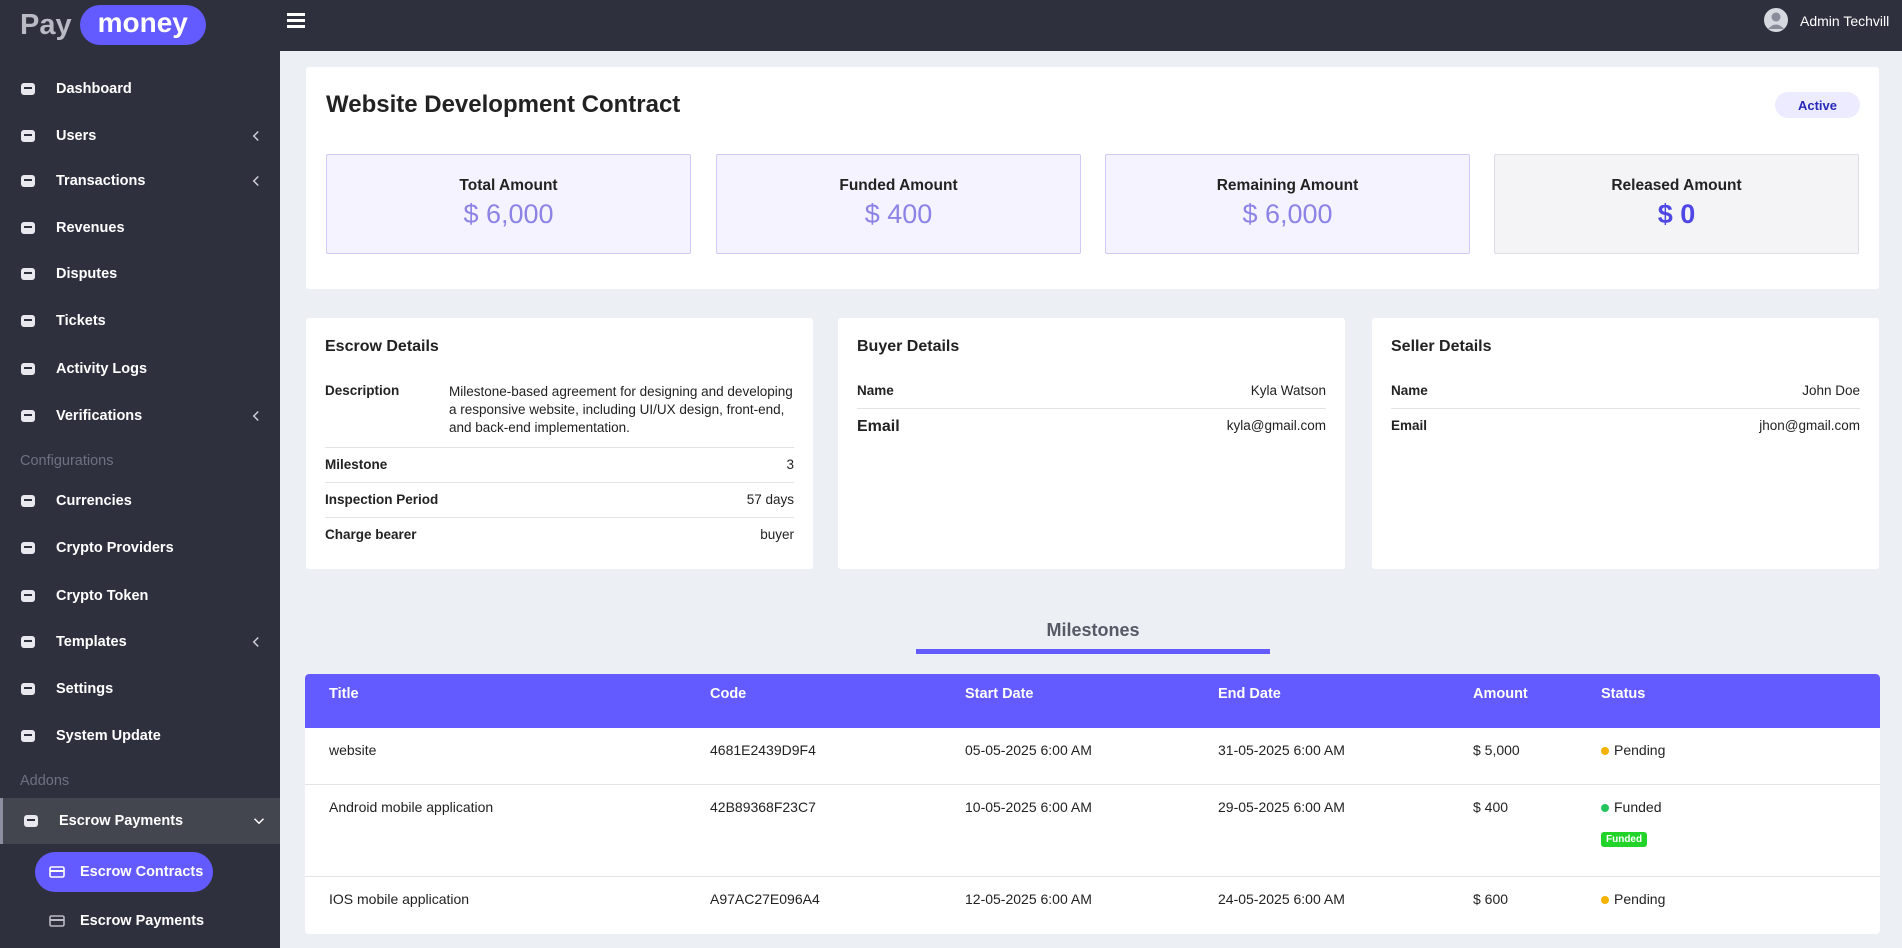 This screenshot has width=1902, height=948. What do you see at coordinates (508, 185) in the screenshot?
I see `stat-label: Total Amount` at bounding box center [508, 185].